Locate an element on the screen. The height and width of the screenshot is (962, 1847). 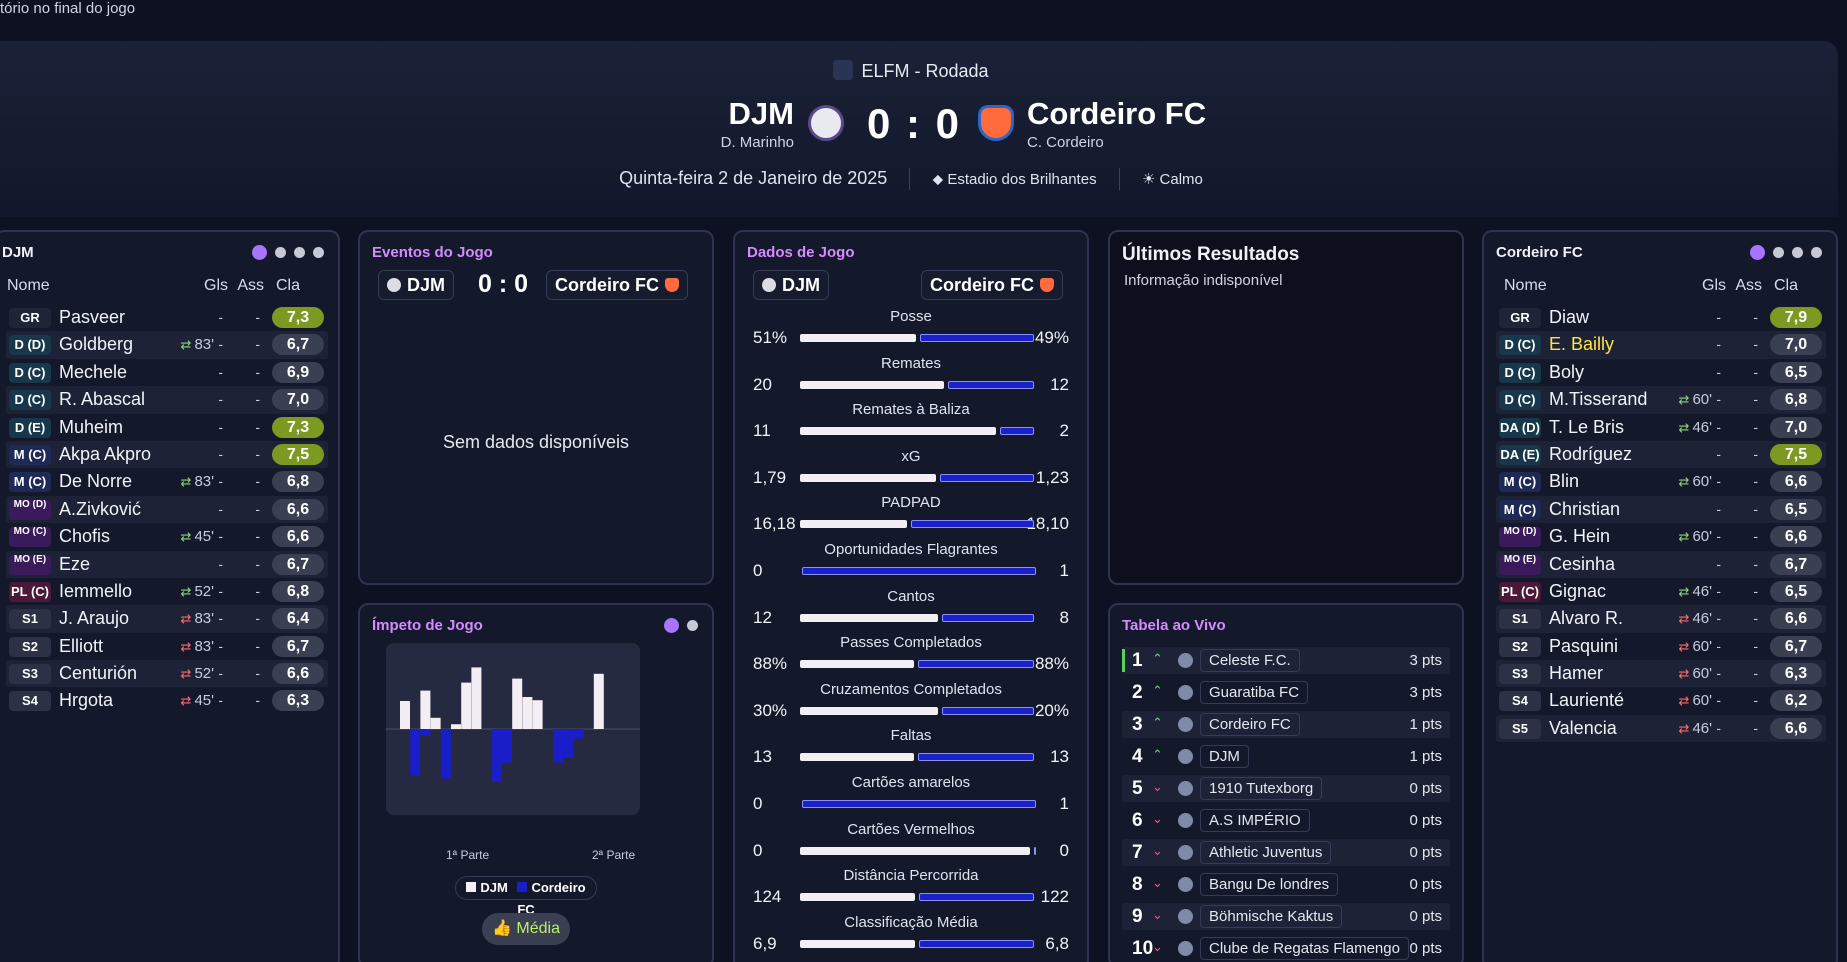
momentum-pager is located at coordinates (677, 627).